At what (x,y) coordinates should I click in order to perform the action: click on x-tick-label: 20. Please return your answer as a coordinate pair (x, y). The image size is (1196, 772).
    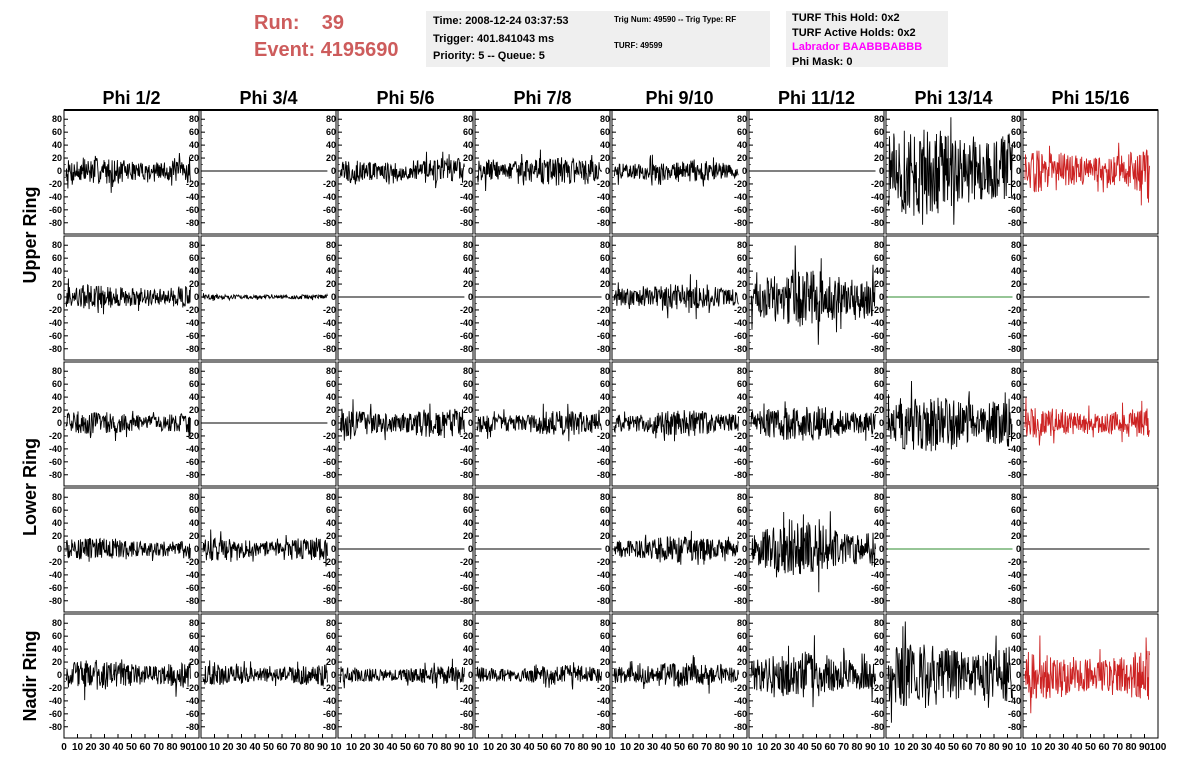
    Looking at the image, I should click on (913, 747).